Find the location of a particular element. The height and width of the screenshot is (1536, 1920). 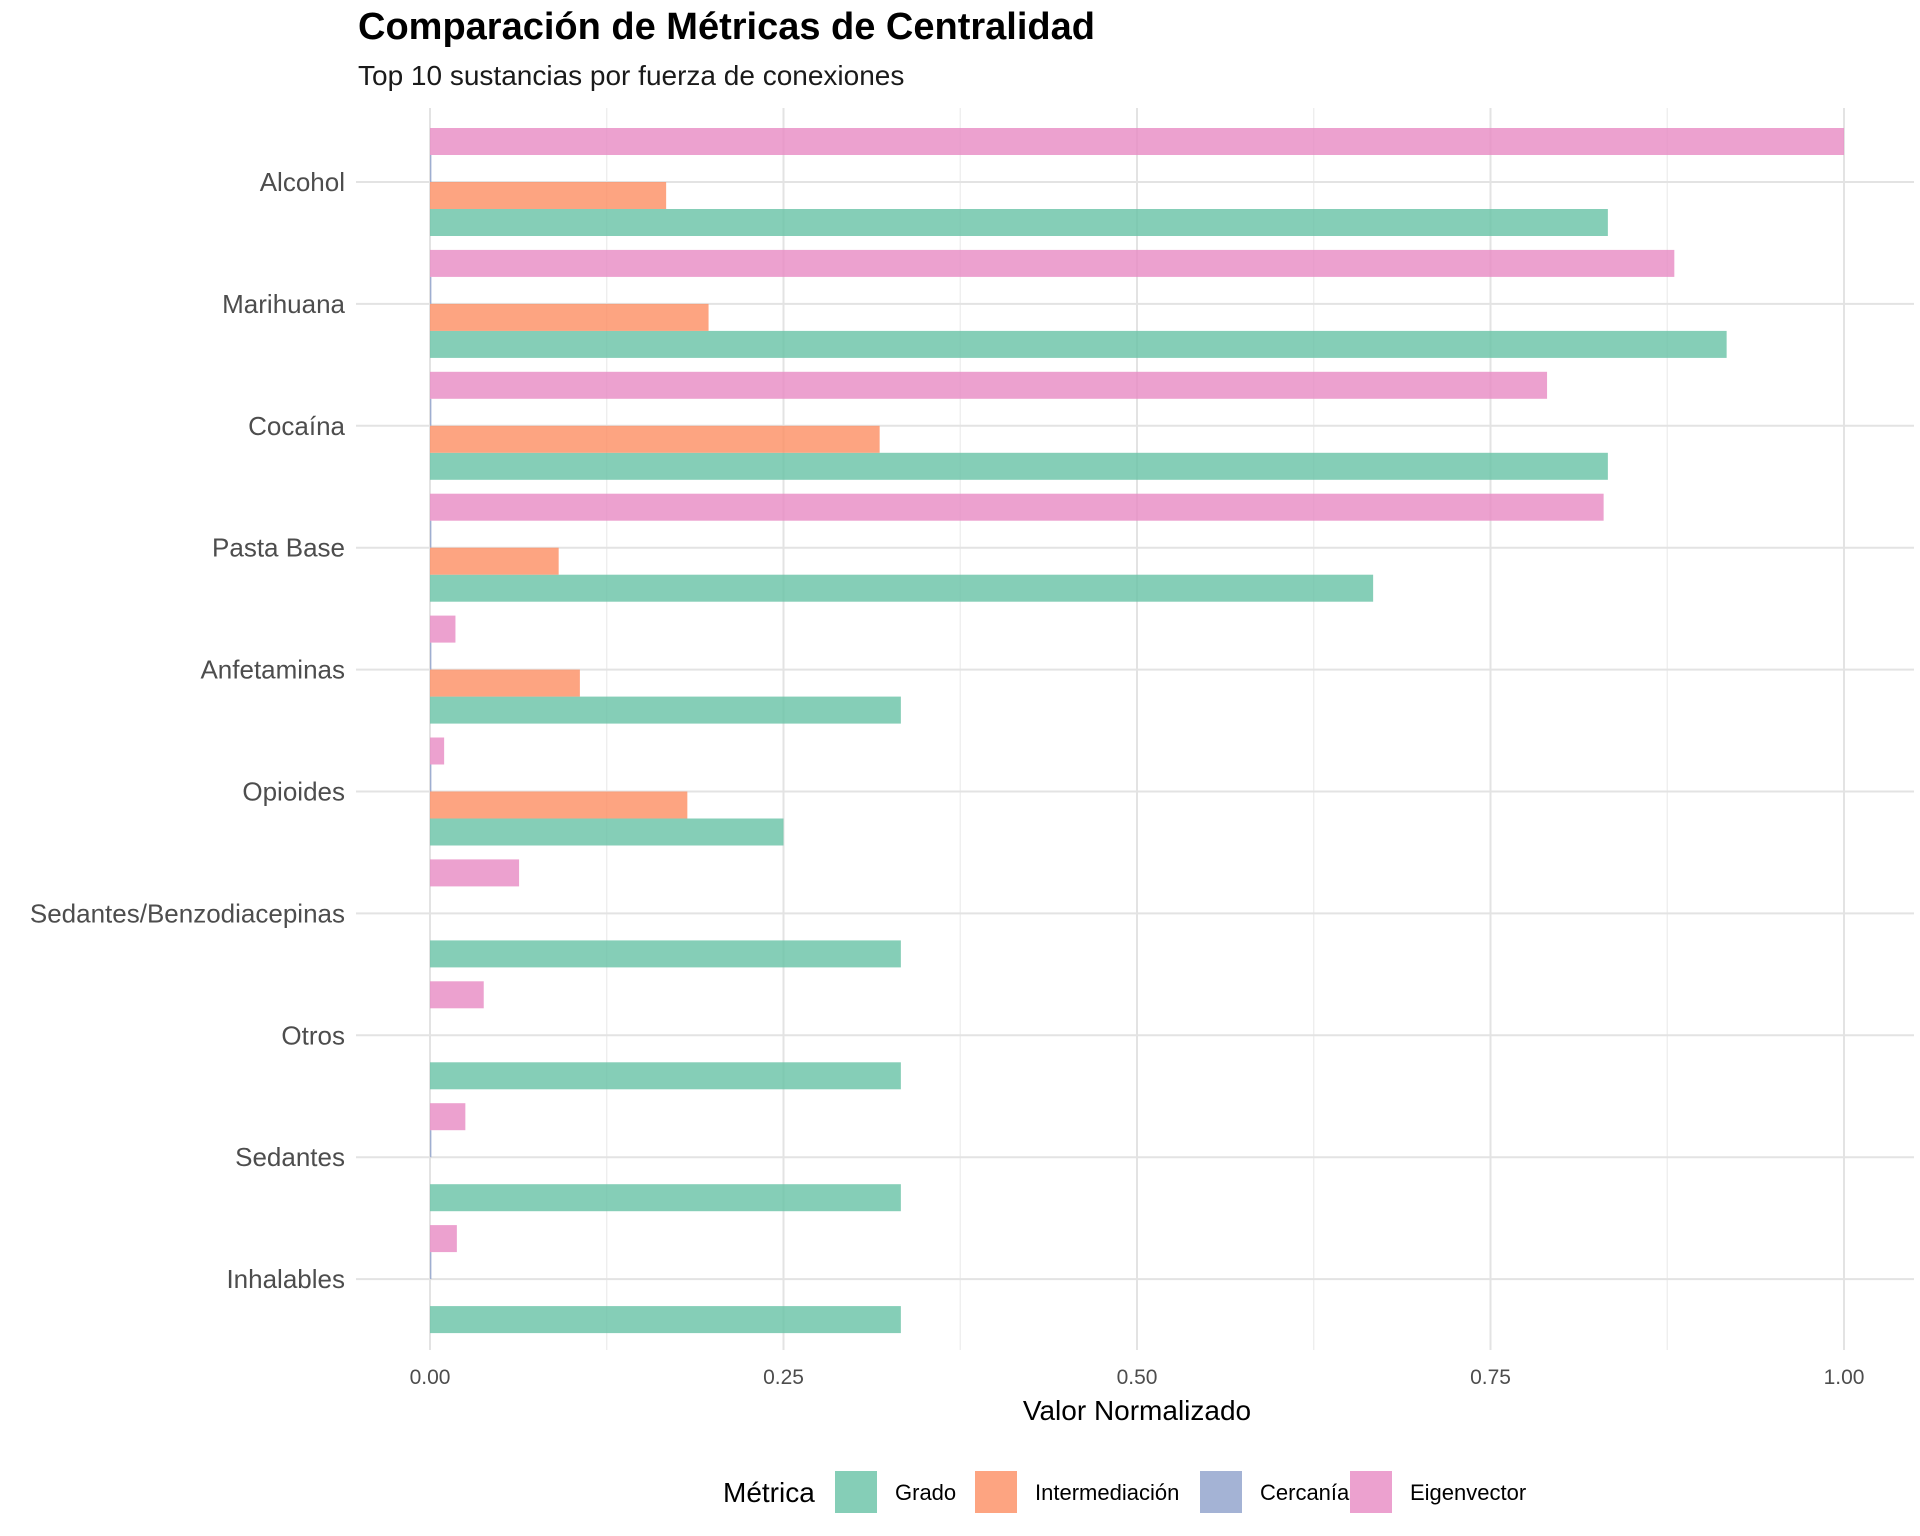

legend-label: Cercanía is located at coordinates (1305, 1492).